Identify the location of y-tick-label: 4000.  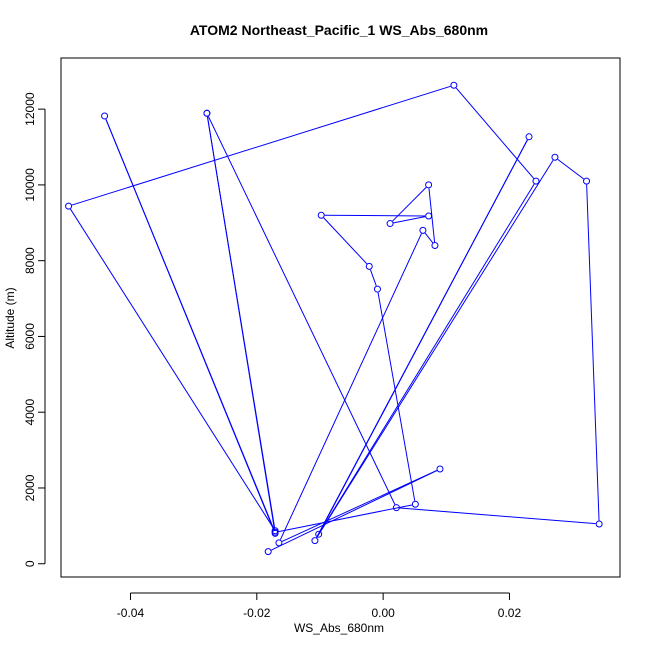
(30, 412).